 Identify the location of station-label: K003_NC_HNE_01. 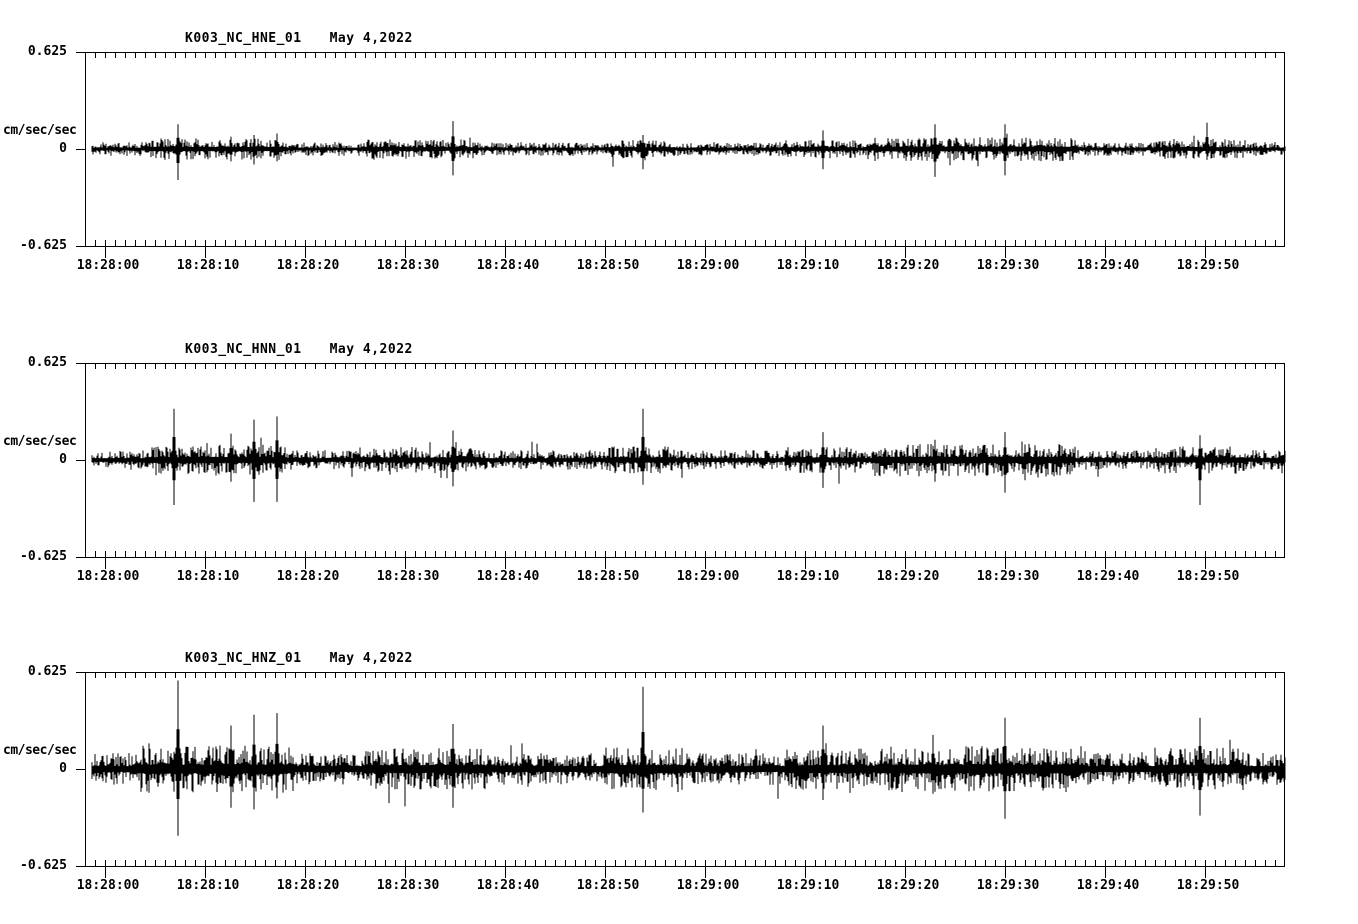
(243, 38).